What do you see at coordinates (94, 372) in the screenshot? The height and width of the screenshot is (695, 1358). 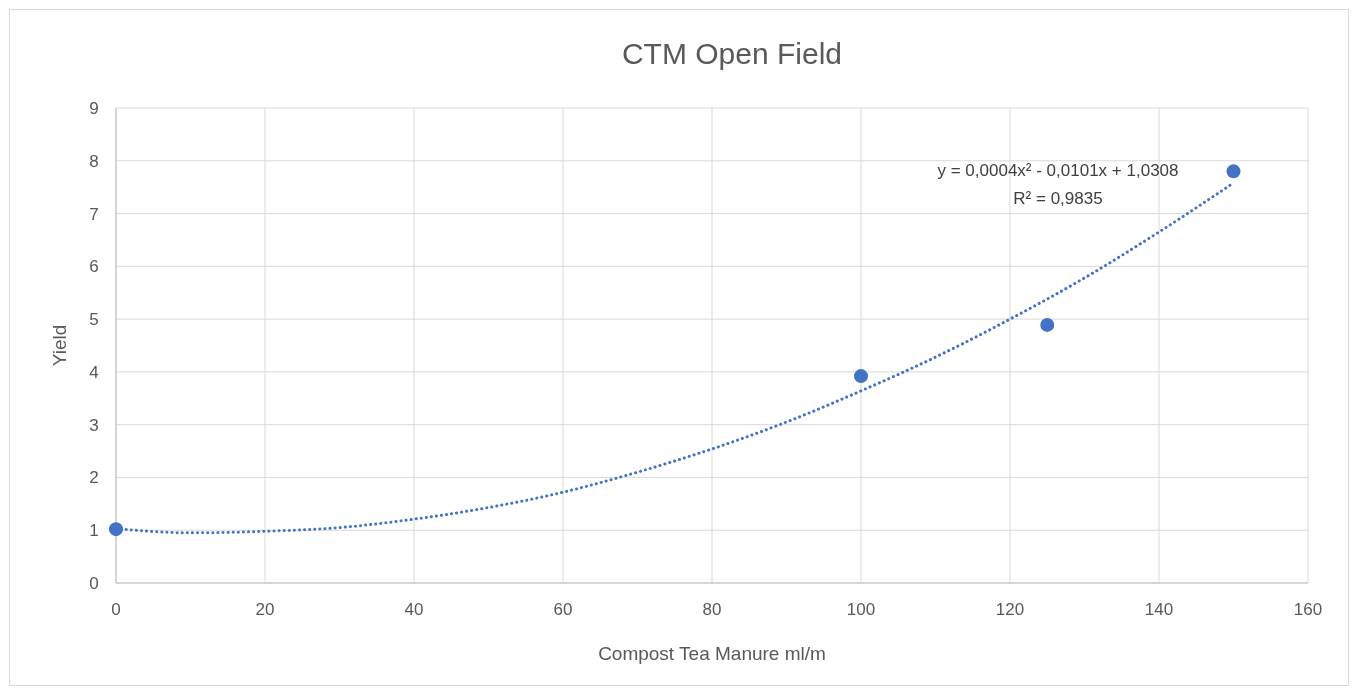 I see `y-tick-label: 4` at bounding box center [94, 372].